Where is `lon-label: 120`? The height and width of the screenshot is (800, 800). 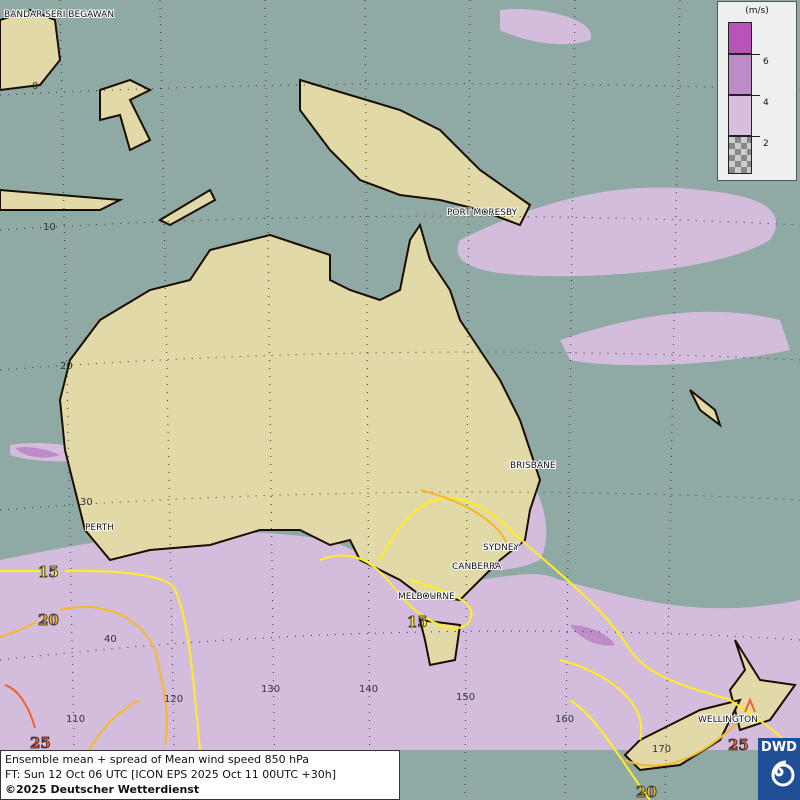
lon-label: 120 is located at coordinates (173, 699).